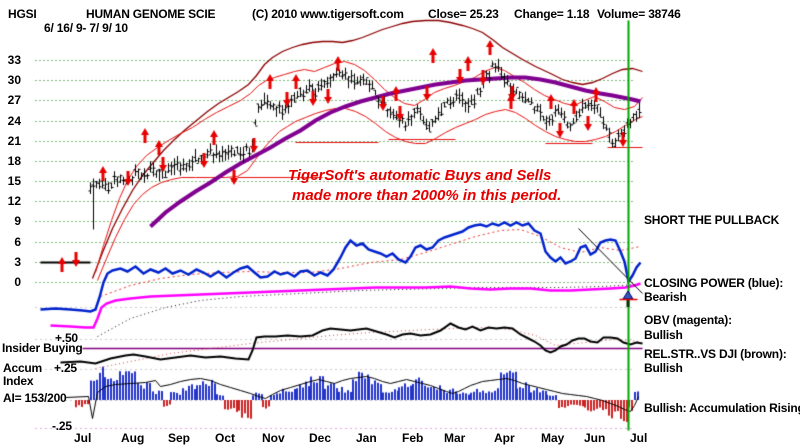  Describe the element at coordinates (366, 438) in the screenshot. I see `month-label: Jan` at that location.